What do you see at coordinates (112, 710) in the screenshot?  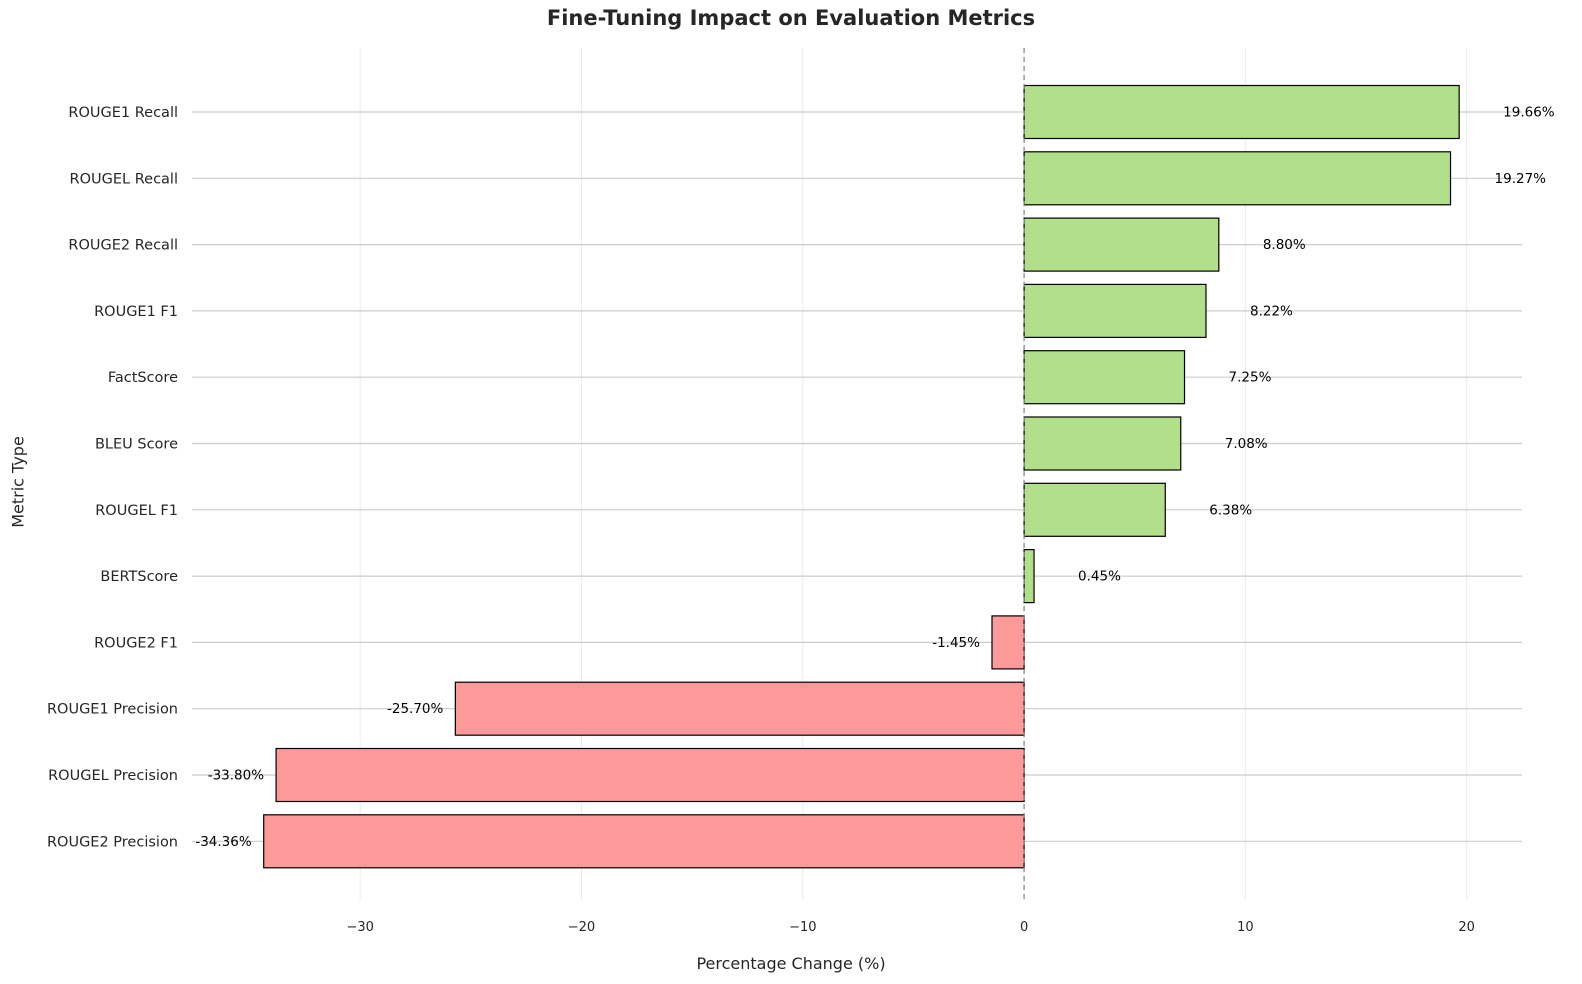 I see `y-tick-label: ROUGE1 Precision` at bounding box center [112, 710].